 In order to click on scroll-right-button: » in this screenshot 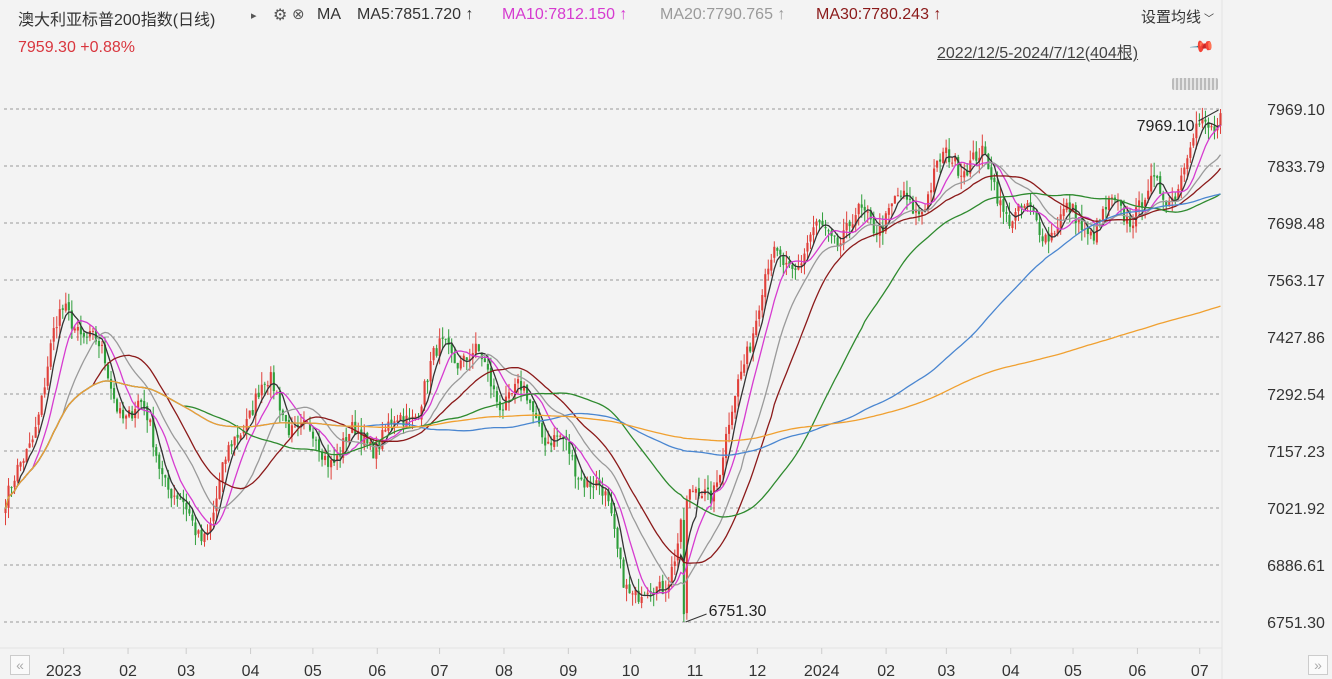, I will do `click(1318, 665)`.